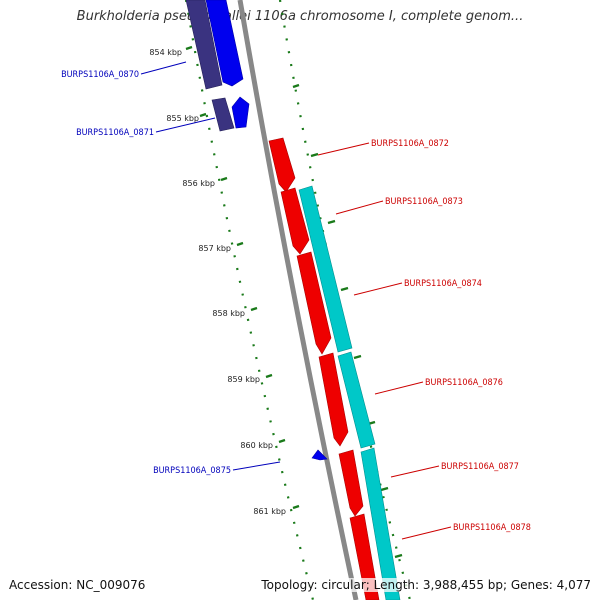 Image resolution: width=600 pixels, height=600 pixels. I want to click on gene-label: BURPS1106A_0877, so click(480, 467).